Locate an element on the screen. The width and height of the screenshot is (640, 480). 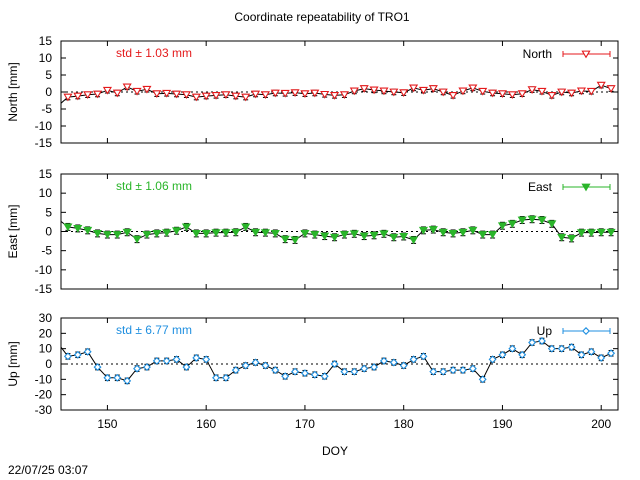
series-north is located at coordinates (338, 92).